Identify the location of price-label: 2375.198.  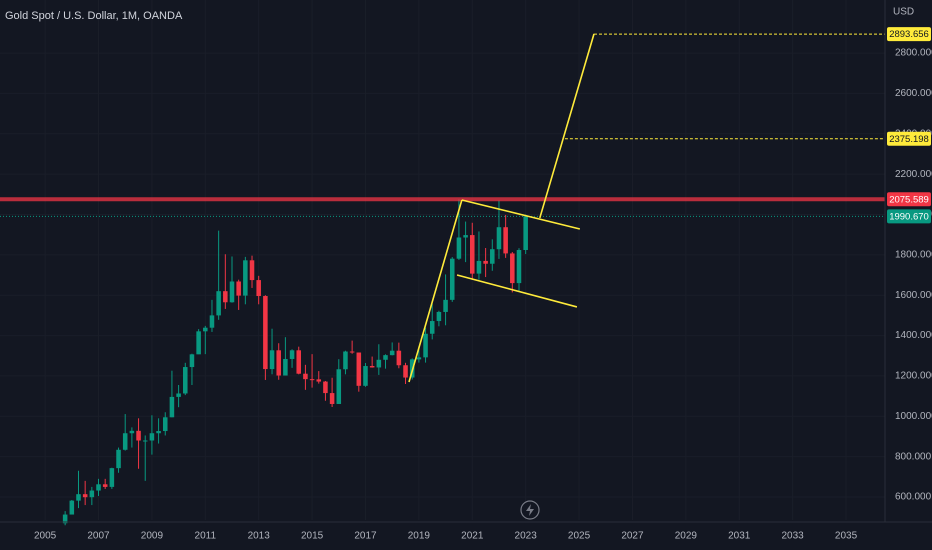
(909, 139).